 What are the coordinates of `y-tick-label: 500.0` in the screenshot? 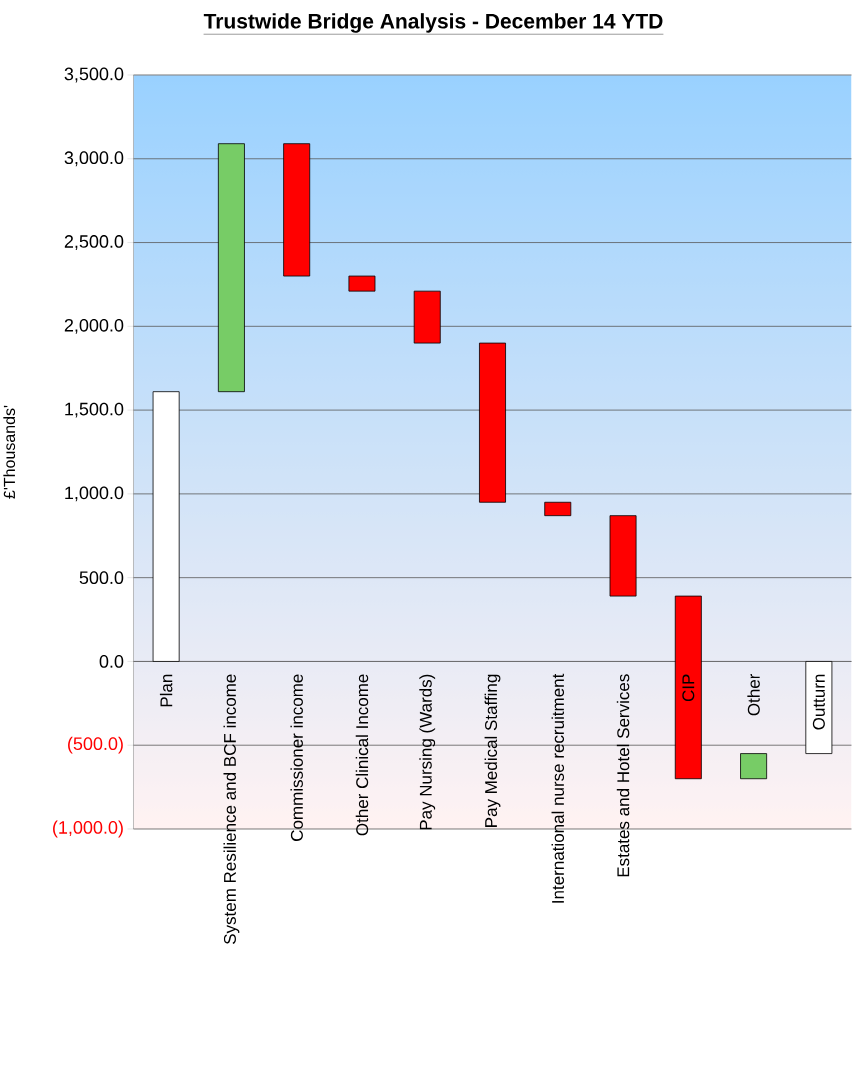 It's located at (101, 578).